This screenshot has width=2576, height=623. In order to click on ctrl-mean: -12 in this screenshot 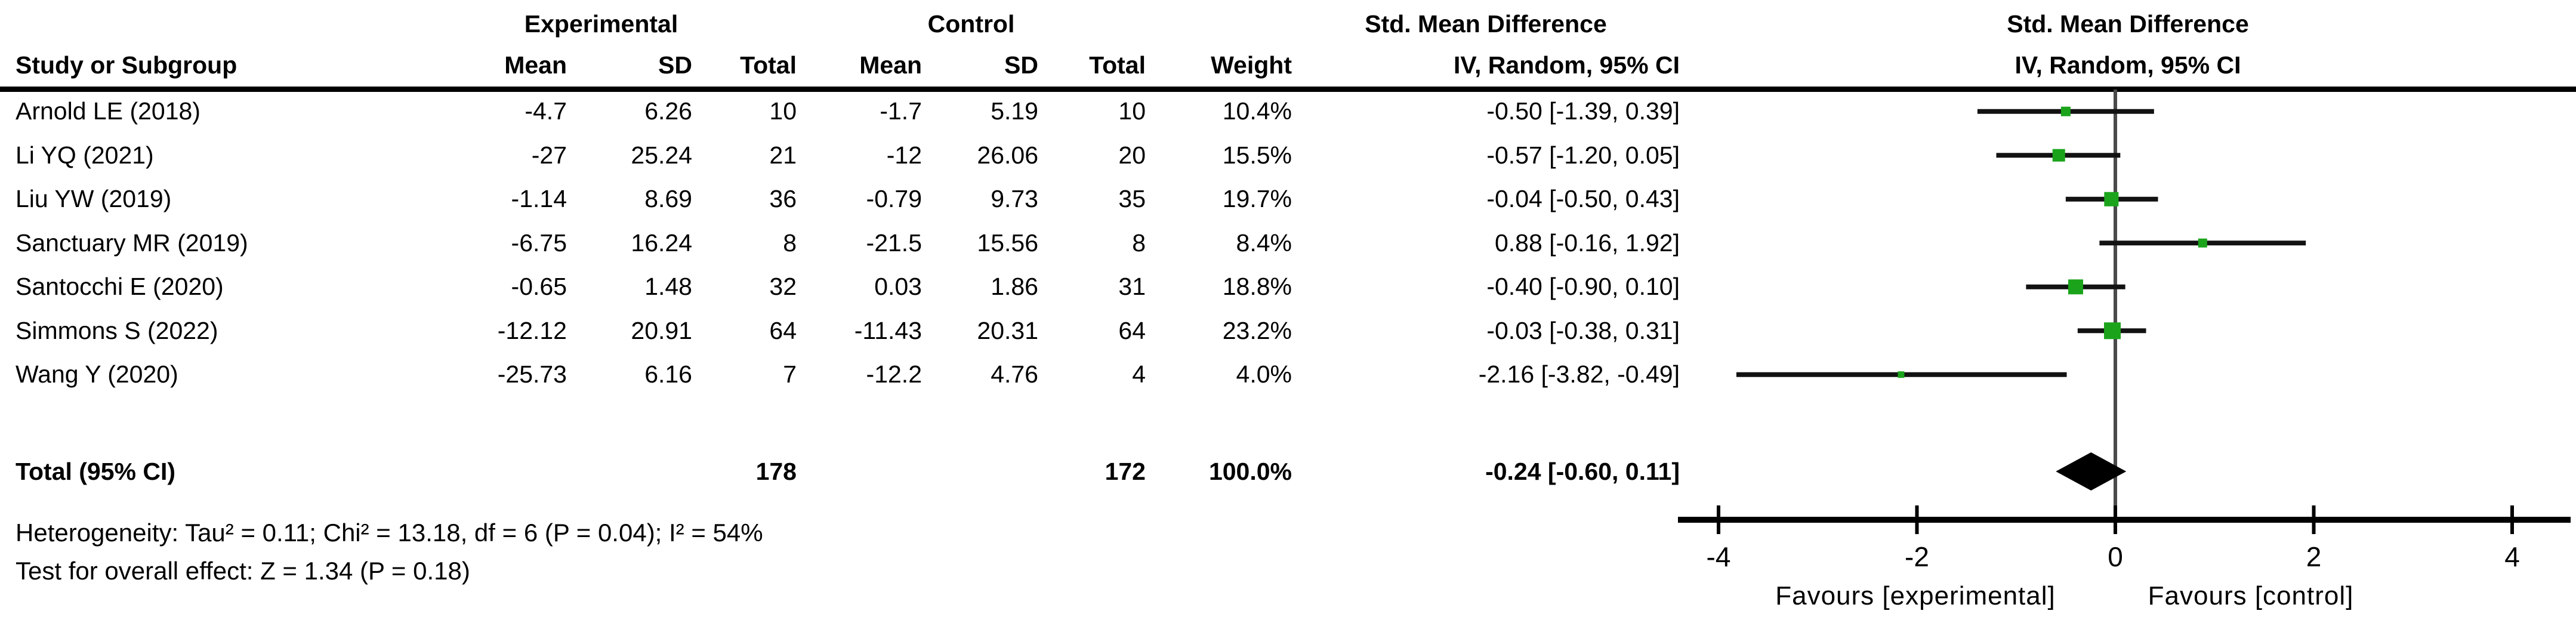, I will do `click(904, 155)`.